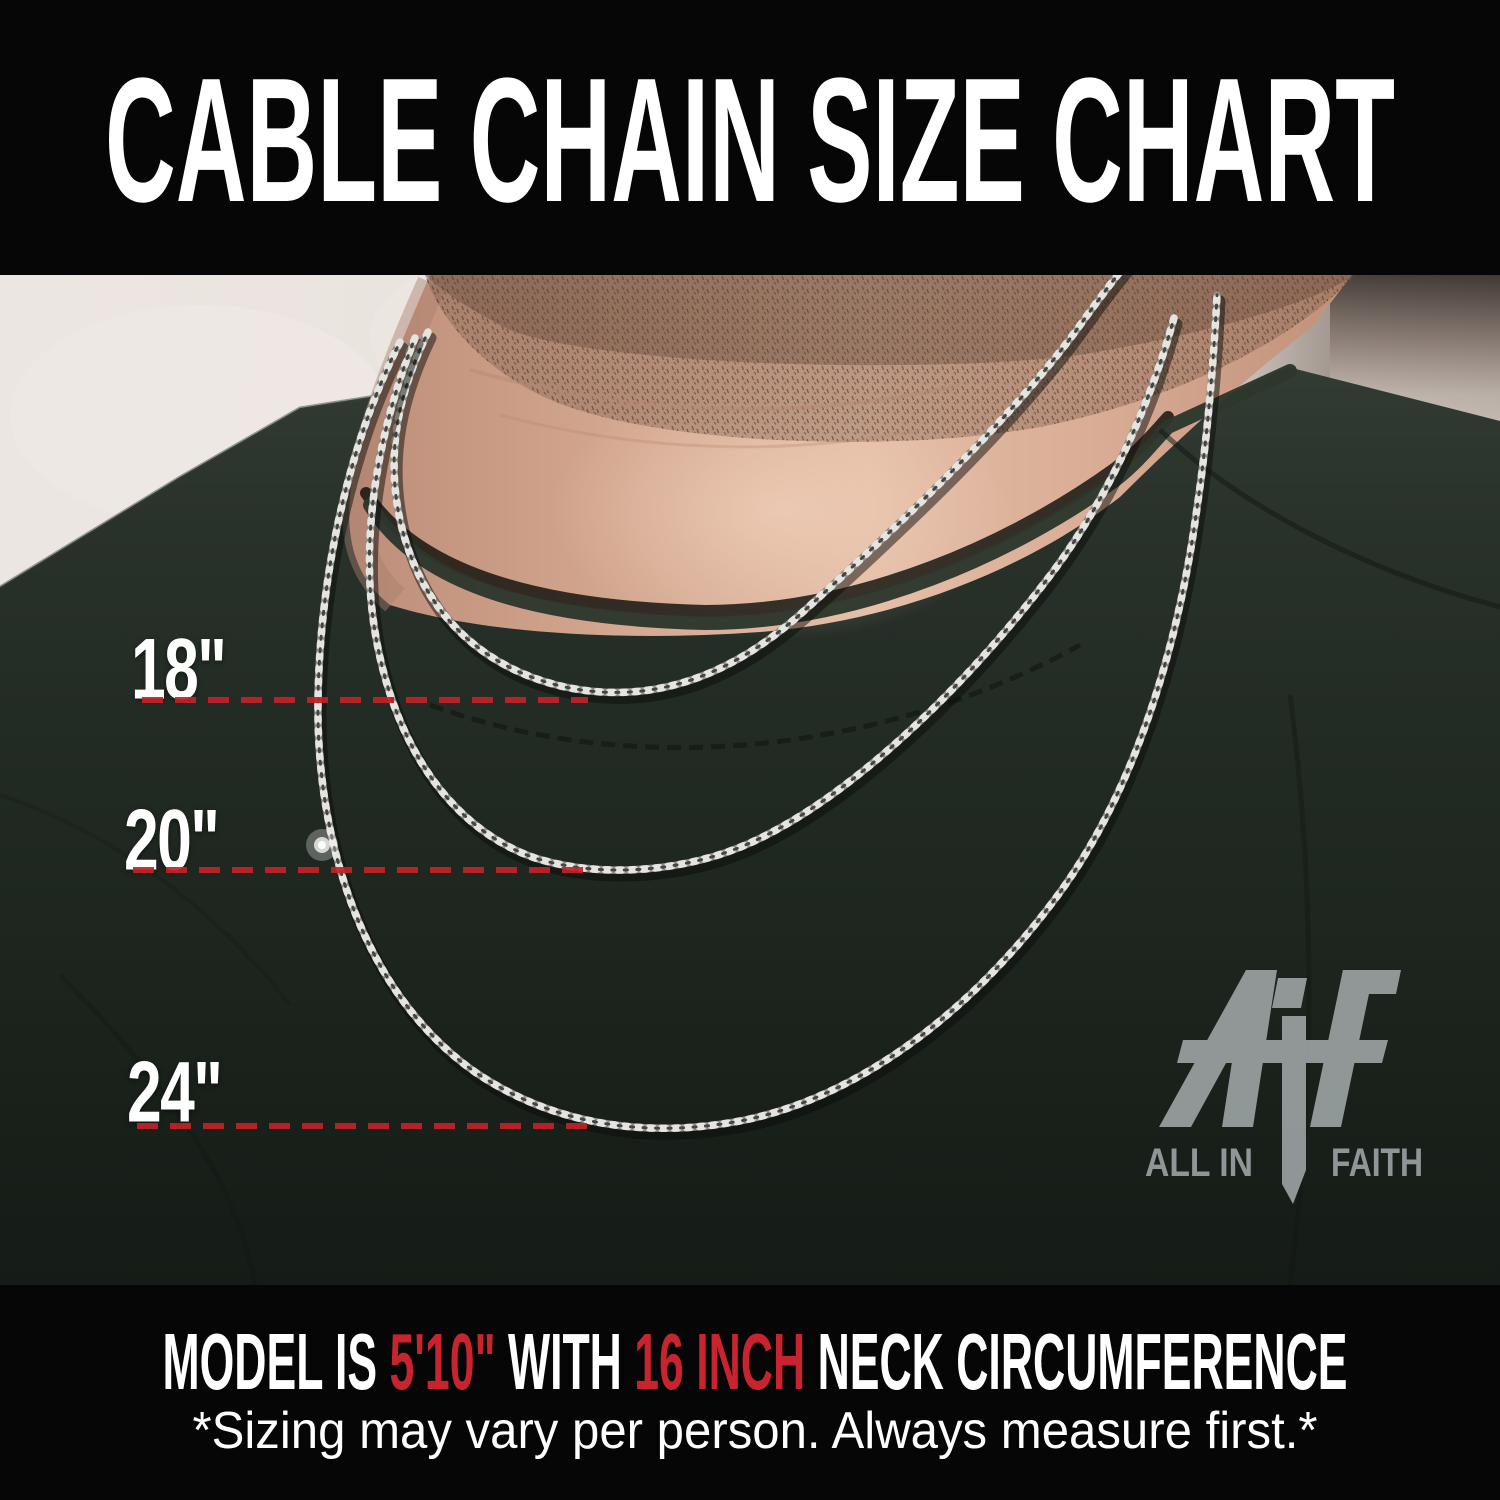  Describe the element at coordinates (1083, 1361) in the screenshot. I see `spec-suffix: NECK CIRCUMFERENCE` at that location.